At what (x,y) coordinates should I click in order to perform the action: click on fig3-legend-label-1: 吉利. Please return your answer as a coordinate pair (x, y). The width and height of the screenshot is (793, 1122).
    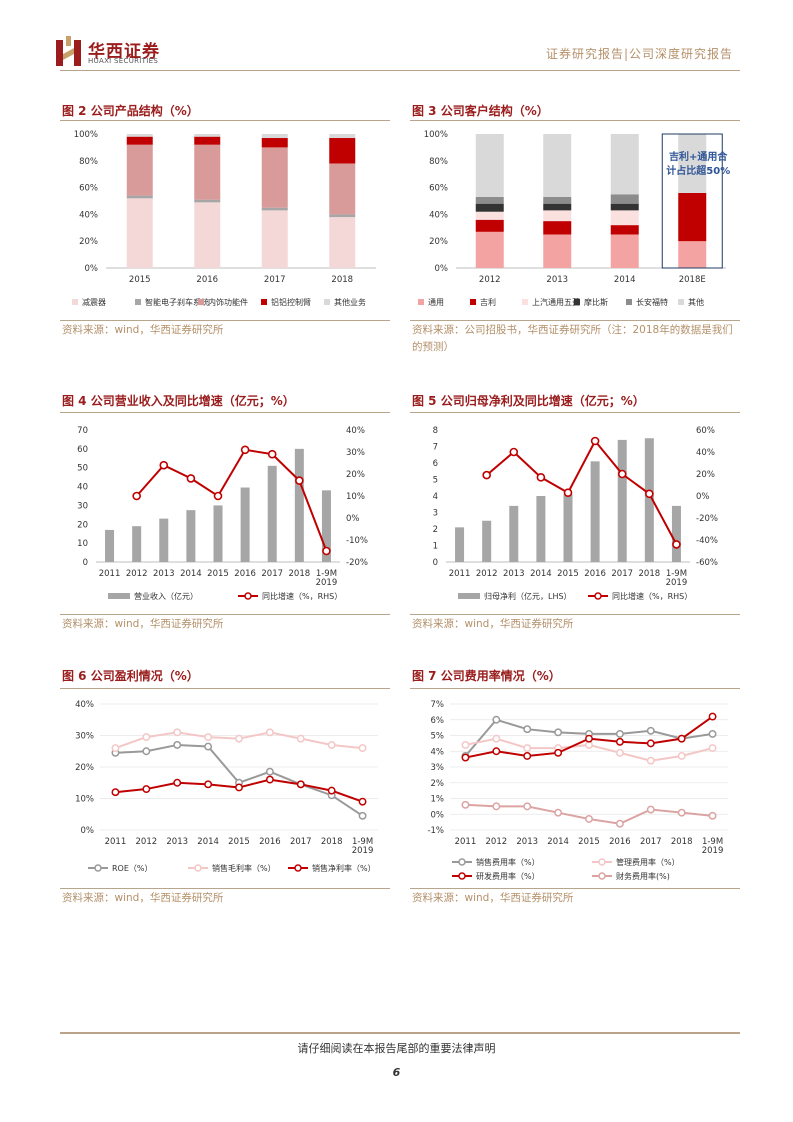
    Looking at the image, I should click on (488, 302).